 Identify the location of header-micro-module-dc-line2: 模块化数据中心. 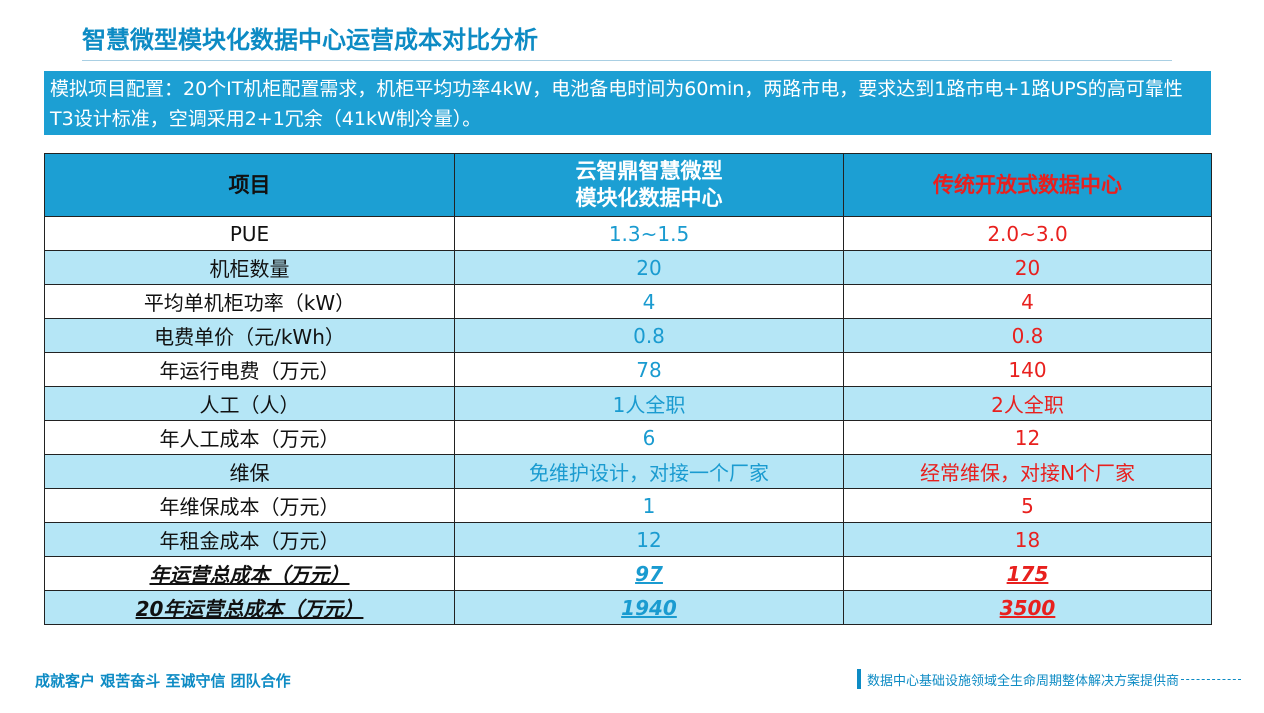
(649, 198).